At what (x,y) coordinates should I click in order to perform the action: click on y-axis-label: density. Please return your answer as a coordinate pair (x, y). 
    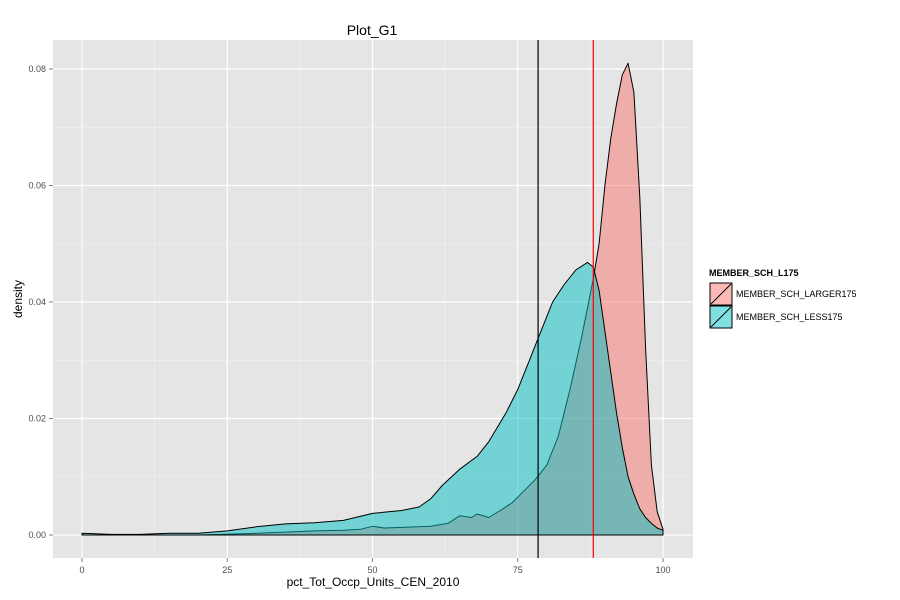
    Looking at the image, I should click on (18, 299).